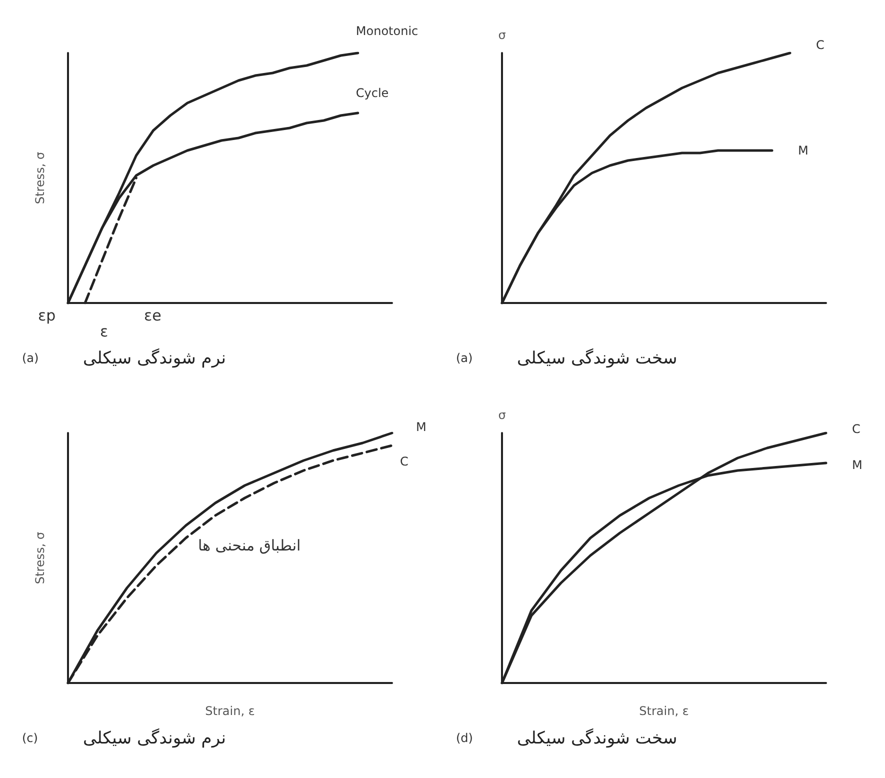 The height and width of the screenshot is (778, 885). I want to click on text: (d), so click(464, 738).